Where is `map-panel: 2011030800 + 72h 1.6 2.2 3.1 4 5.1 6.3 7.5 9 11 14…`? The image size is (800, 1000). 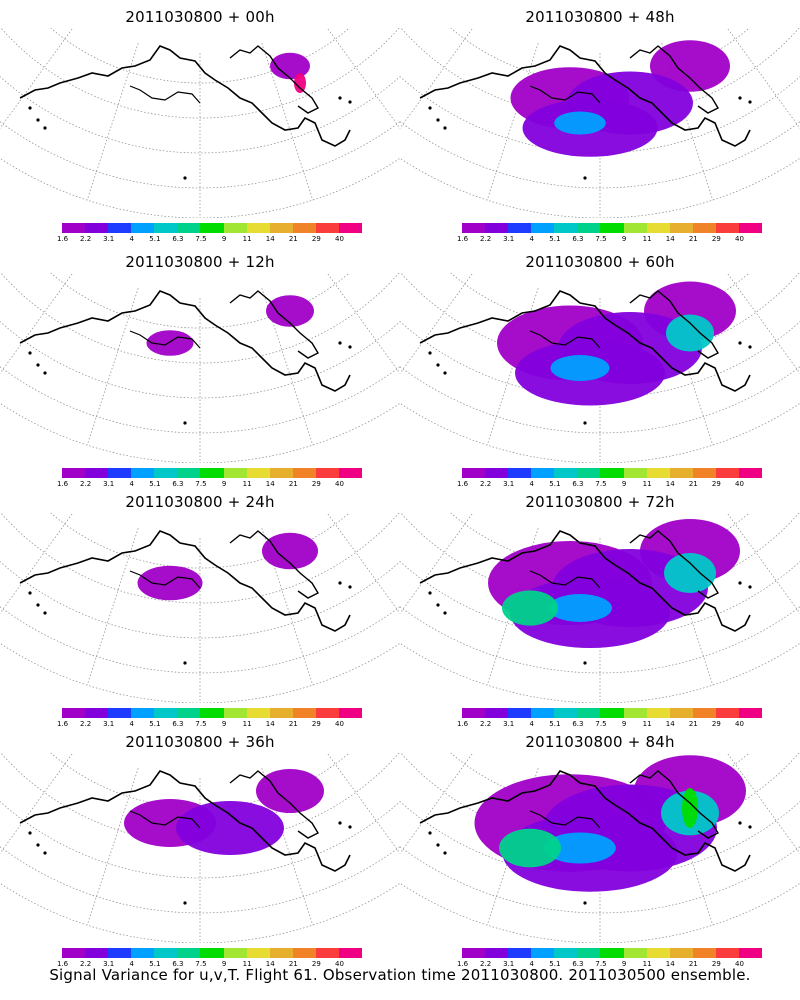 map-panel: 2011030800 + 72h 1.6 2.2 3.1 4 5.1 6.3 7.5 9 11 14… is located at coordinates (600, 607).